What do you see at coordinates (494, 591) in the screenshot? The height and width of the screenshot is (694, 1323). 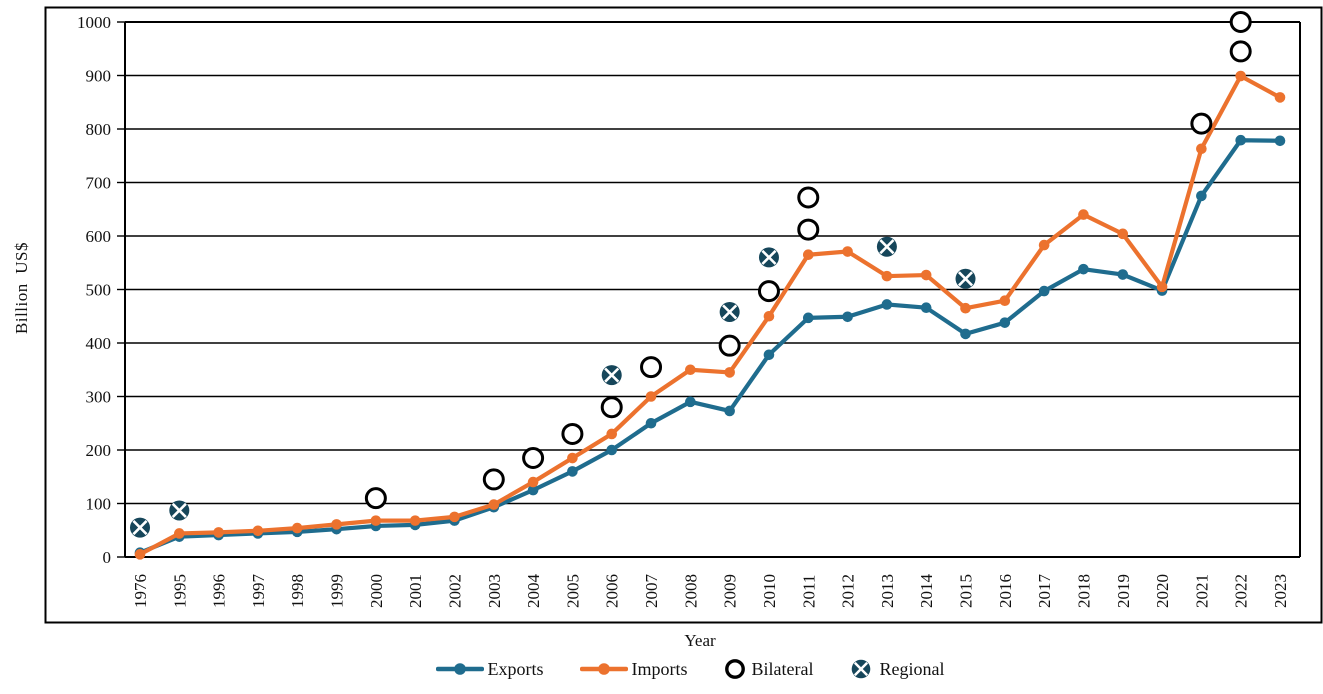 I see `svg-text: 2003` at bounding box center [494, 591].